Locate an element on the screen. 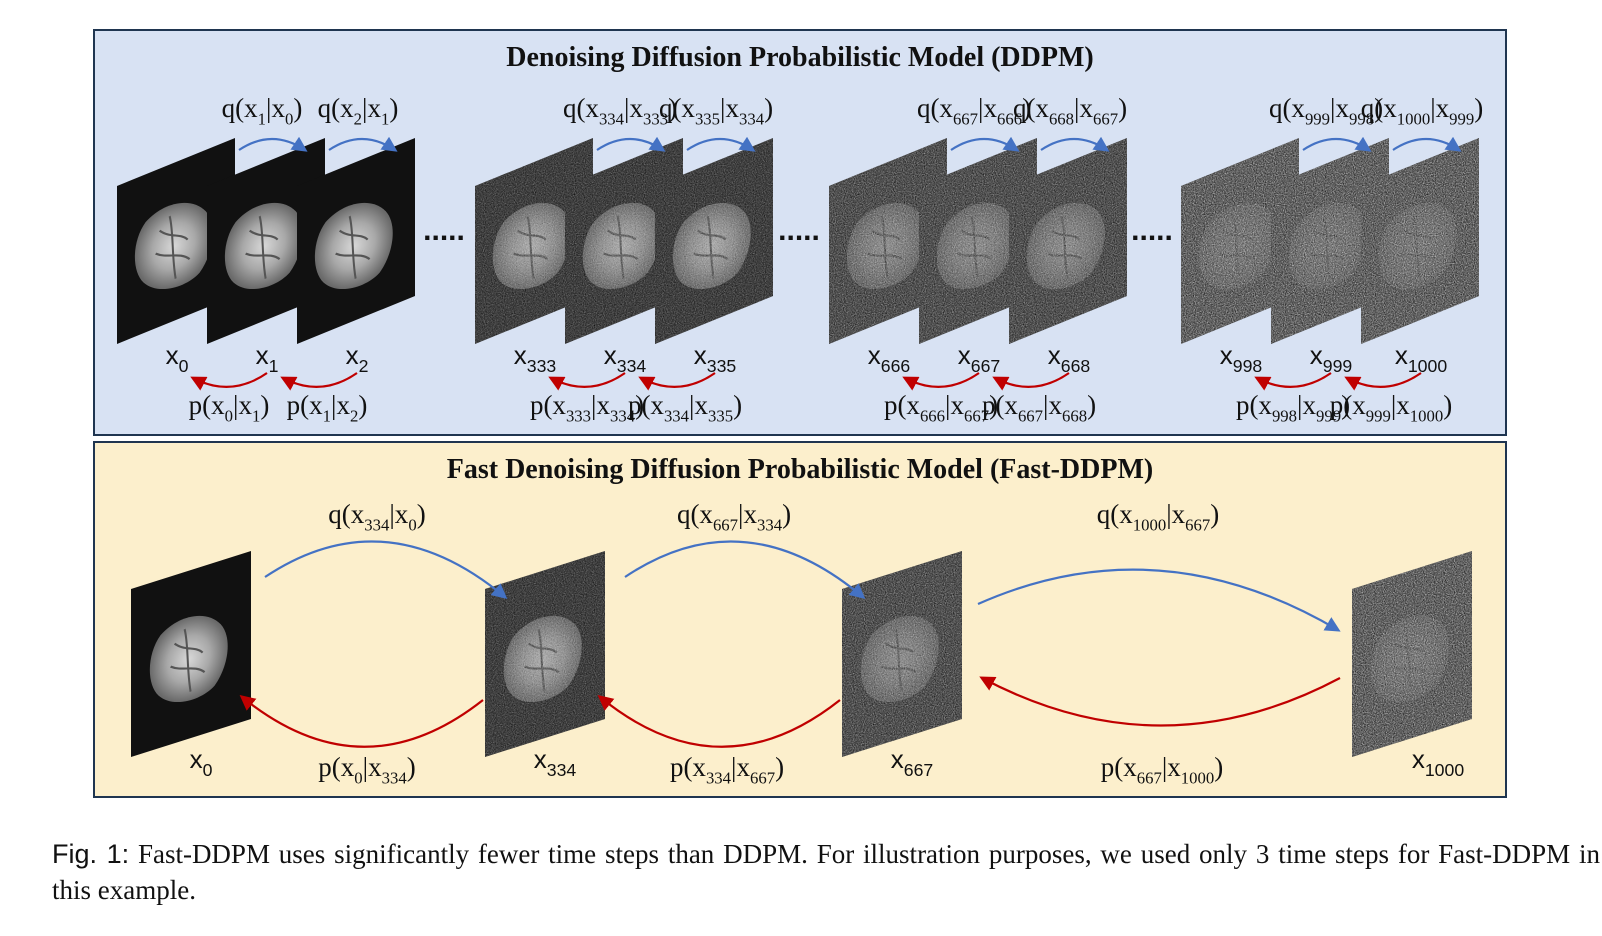  fast-reverse-label-1: p(x0|x334) is located at coordinates (366, 770).